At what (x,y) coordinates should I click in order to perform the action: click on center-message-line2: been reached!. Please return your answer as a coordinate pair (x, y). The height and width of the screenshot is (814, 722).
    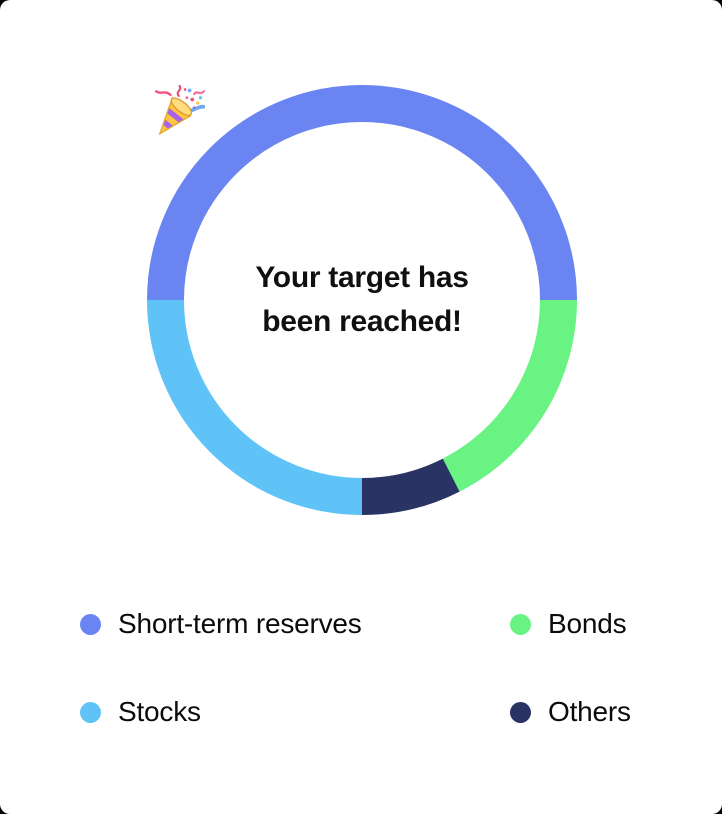
    Looking at the image, I should click on (362, 321).